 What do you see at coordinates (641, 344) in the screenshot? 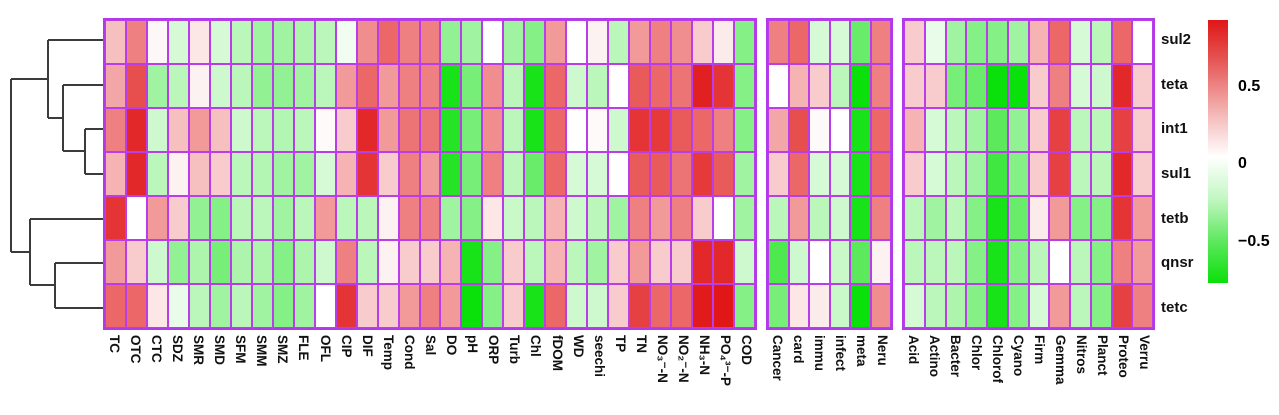
I see `column-label: TN` at bounding box center [641, 344].